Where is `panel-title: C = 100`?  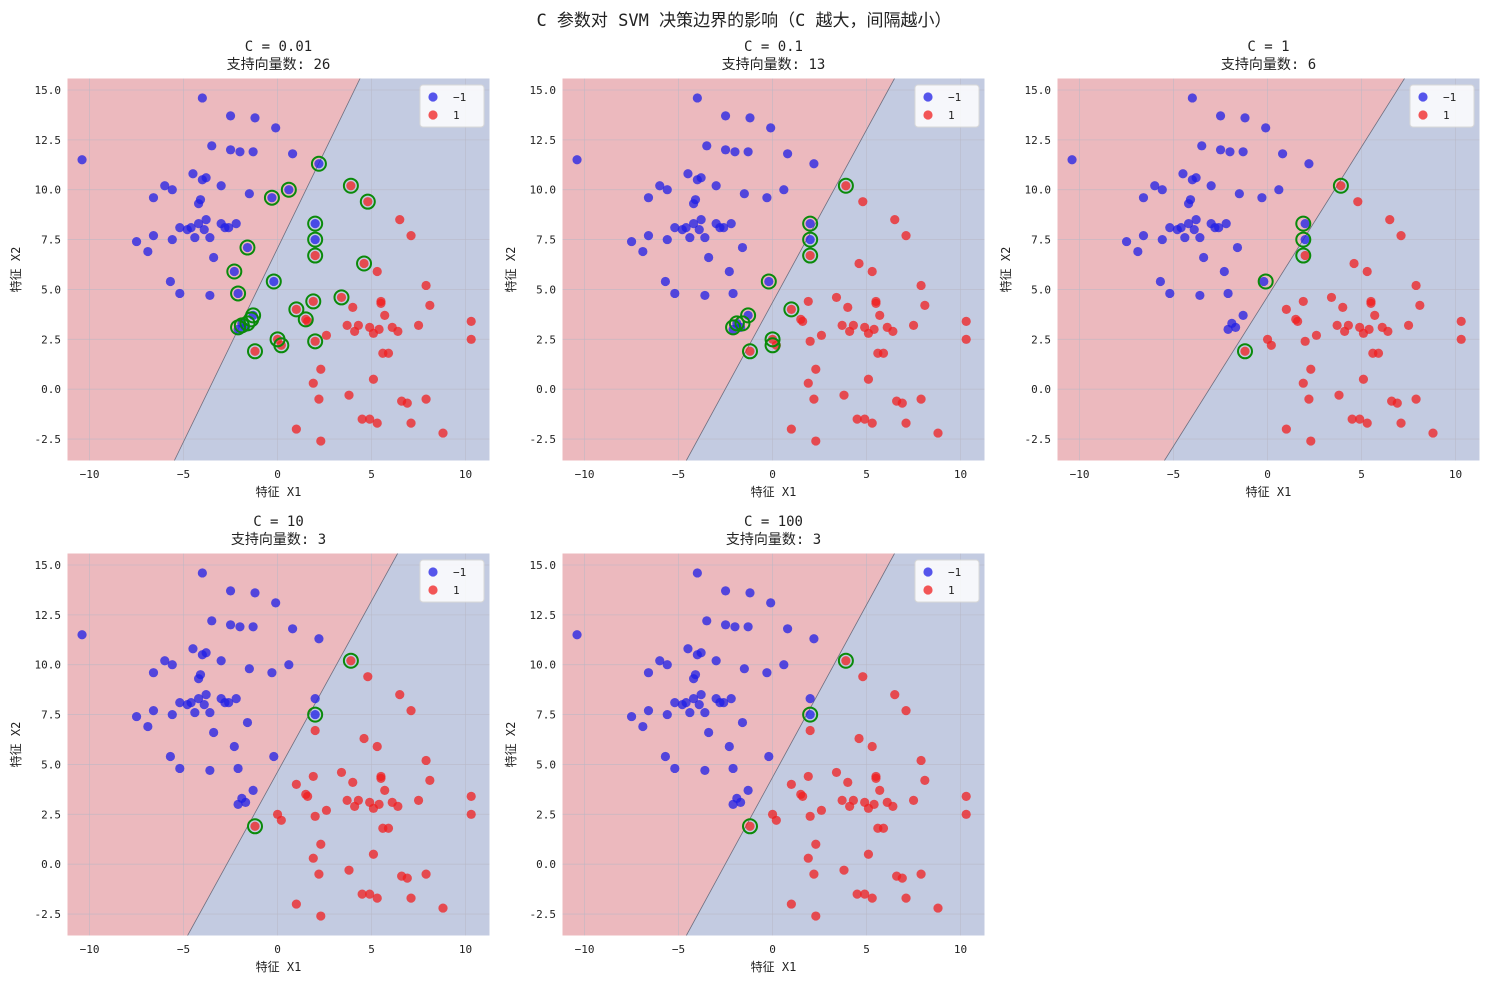
panel-title: C = 100 is located at coordinates (773, 522).